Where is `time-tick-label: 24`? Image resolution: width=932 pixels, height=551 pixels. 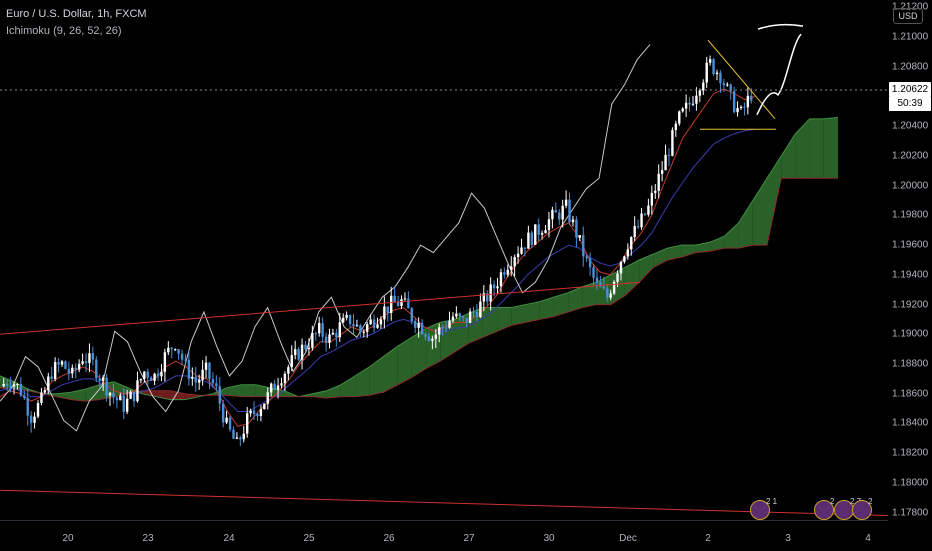
time-tick-label: 24 is located at coordinates (229, 538).